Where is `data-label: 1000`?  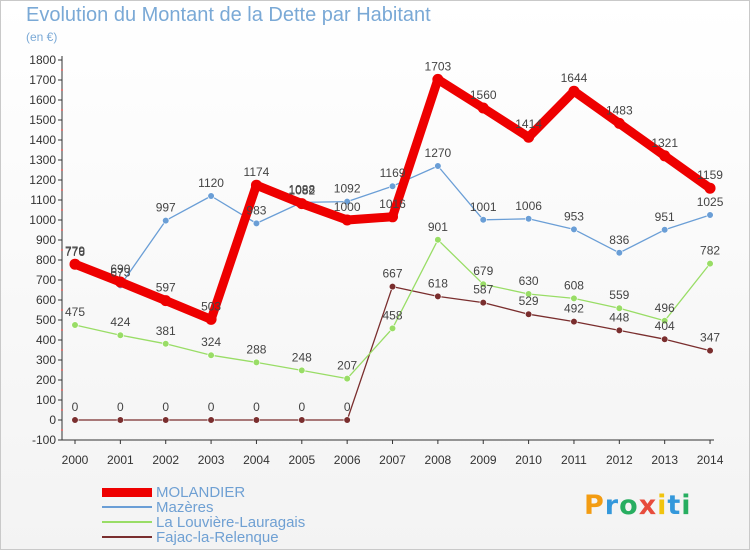
data-label: 1000 is located at coordinates (347, 207).